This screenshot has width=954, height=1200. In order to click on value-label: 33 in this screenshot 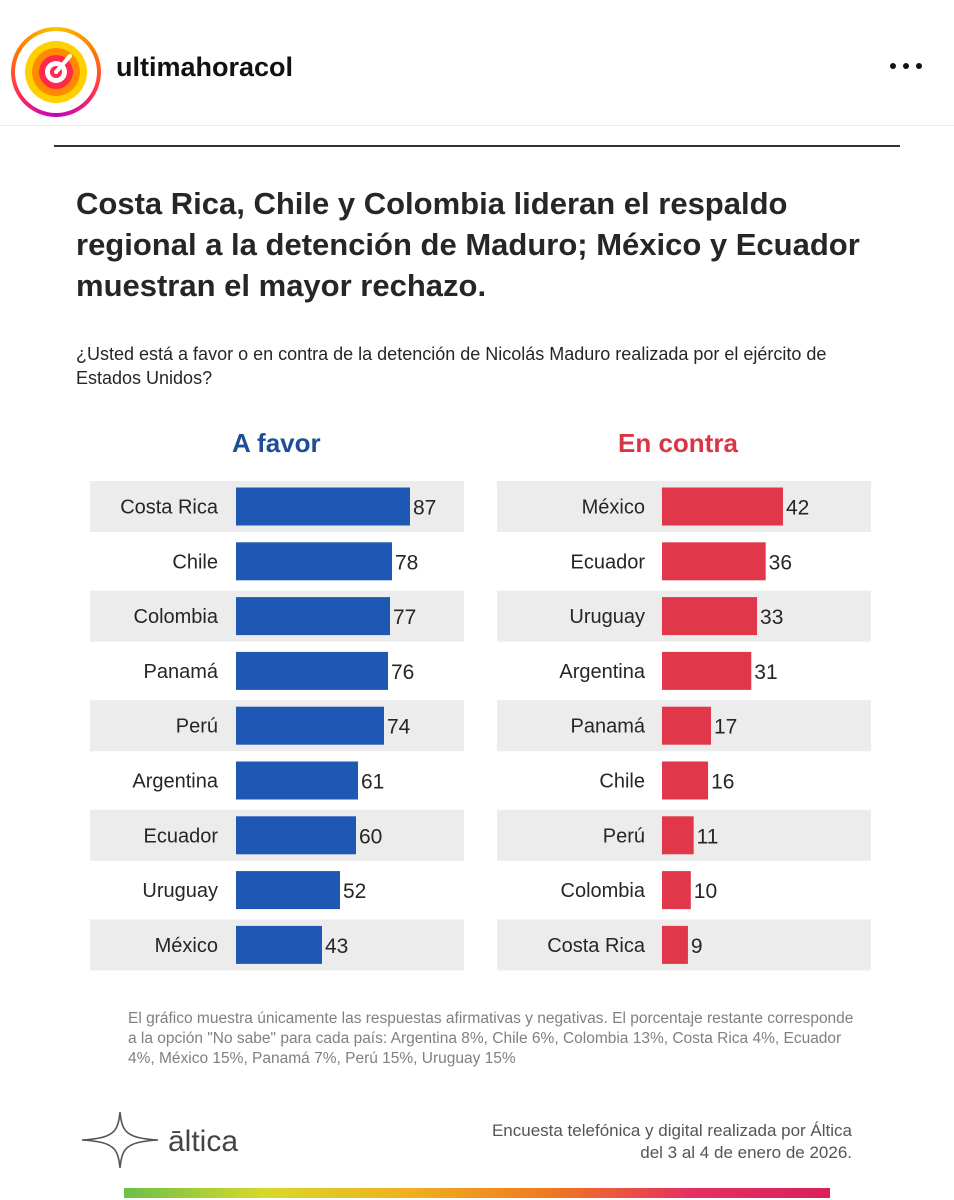, I will do `click(771, 617)`.